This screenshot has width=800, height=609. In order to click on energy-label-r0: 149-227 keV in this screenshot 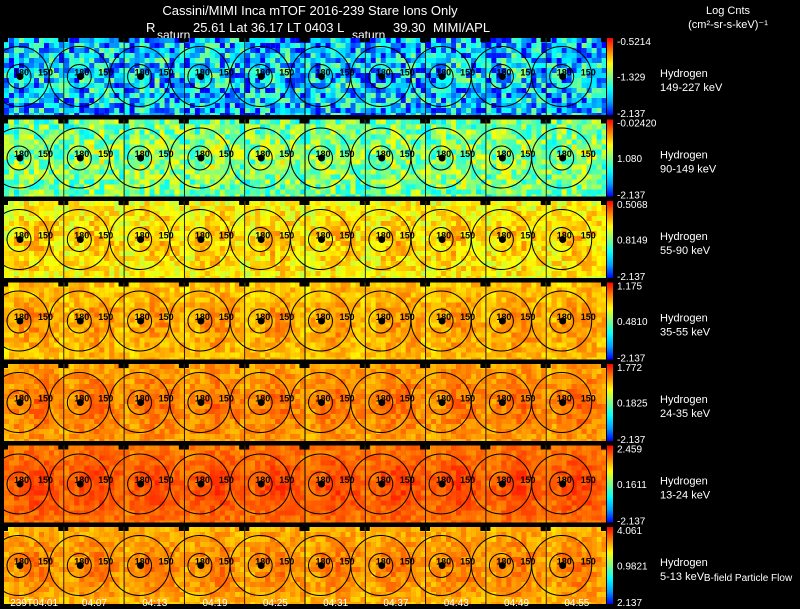, I will do `click(691, 88)`.